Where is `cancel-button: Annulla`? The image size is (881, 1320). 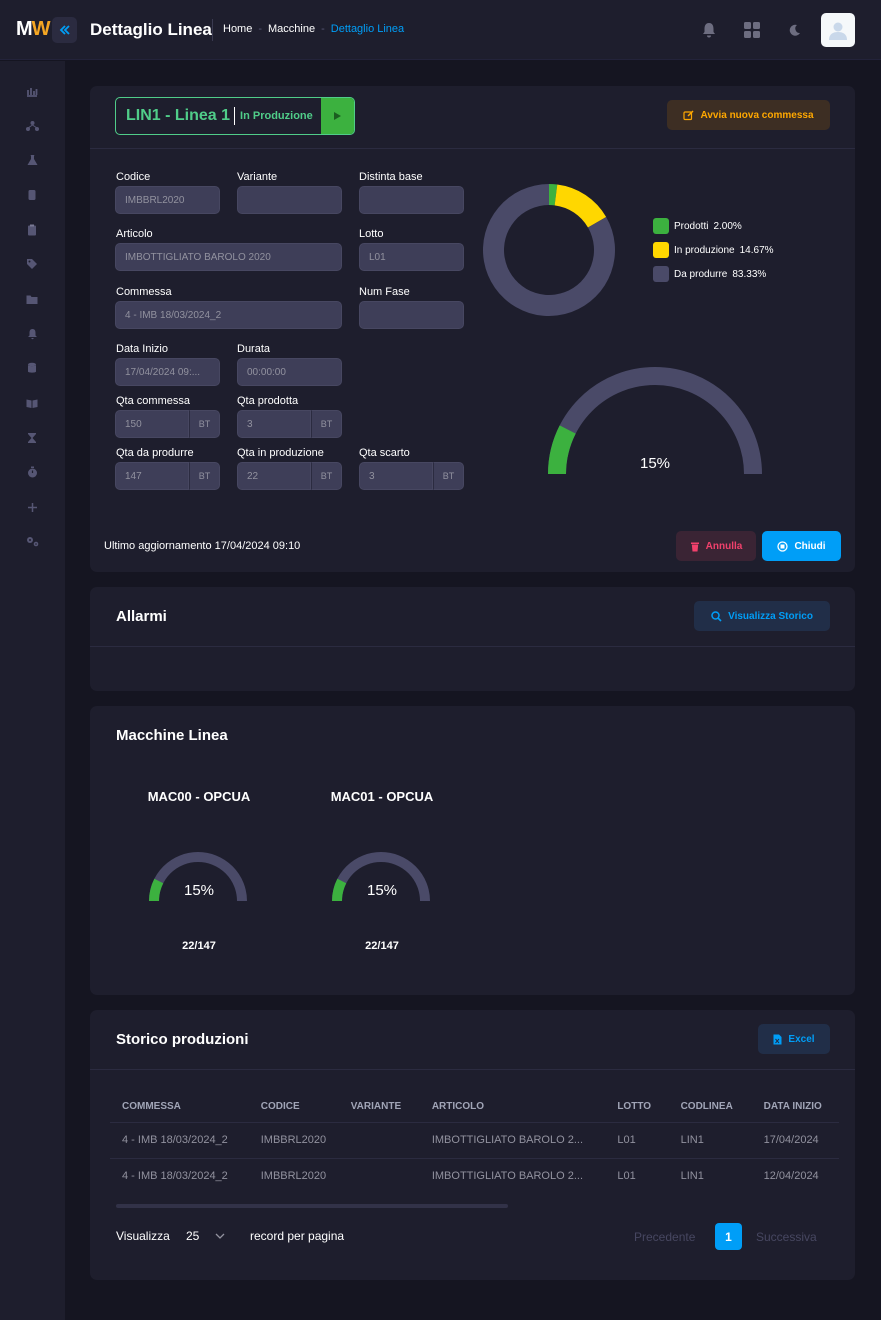 cancel-button: Annulla is located at coordinates (716, 546).